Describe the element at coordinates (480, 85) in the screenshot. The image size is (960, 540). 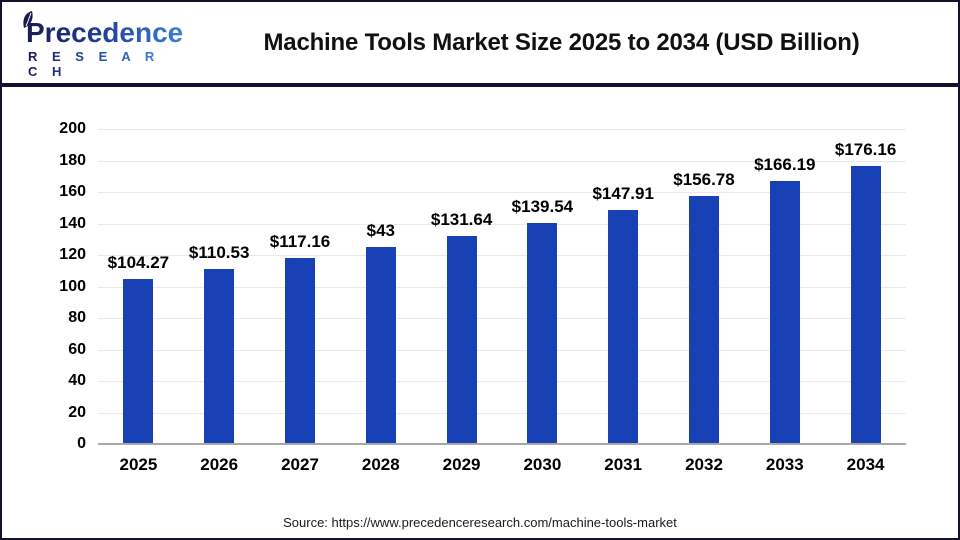
I see `header-divider` at that location.